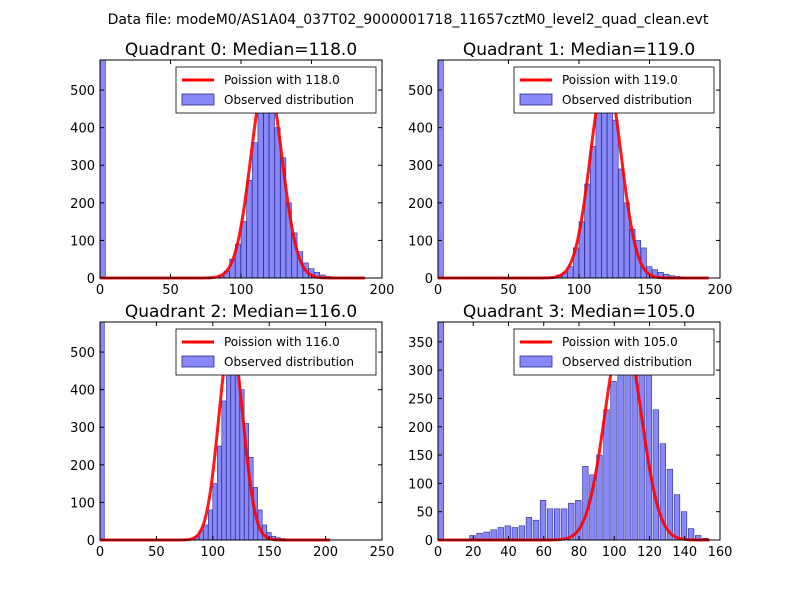 Image resolution: width=800 pixels, height=600 pixels. Describe the element at coordinates (579, 552) in the screenshot. I see `x-tick-label: 80` at that location.